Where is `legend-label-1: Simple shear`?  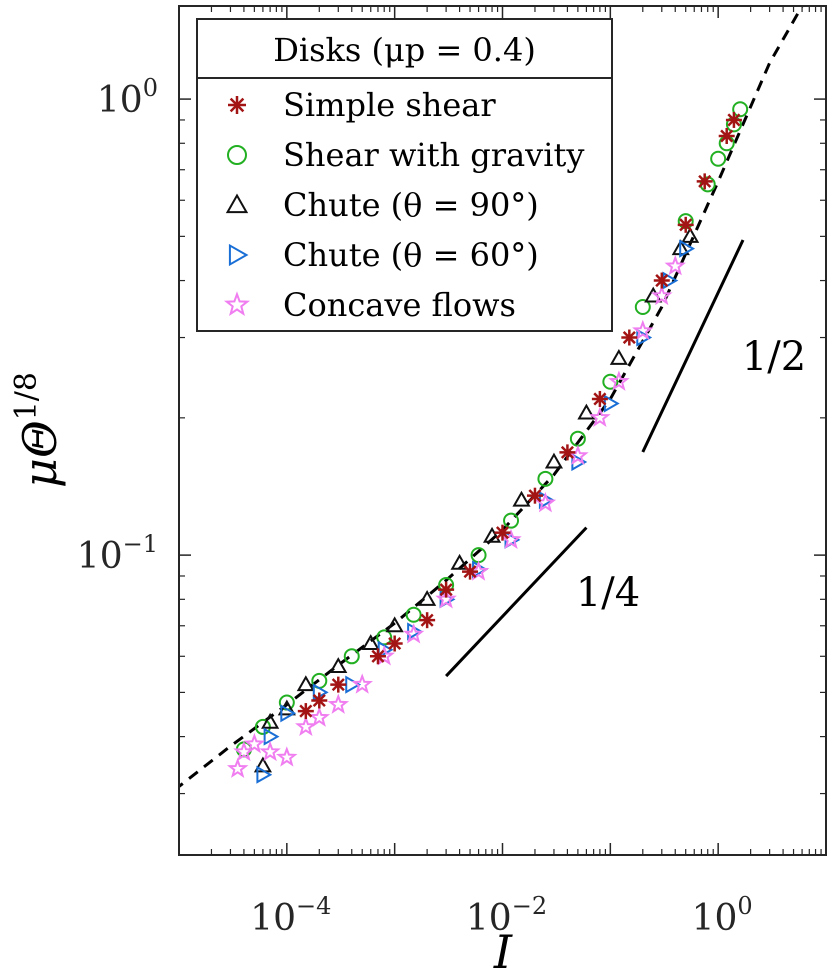 legend-label-1: Simple shear is located at coordinates (389, 105).